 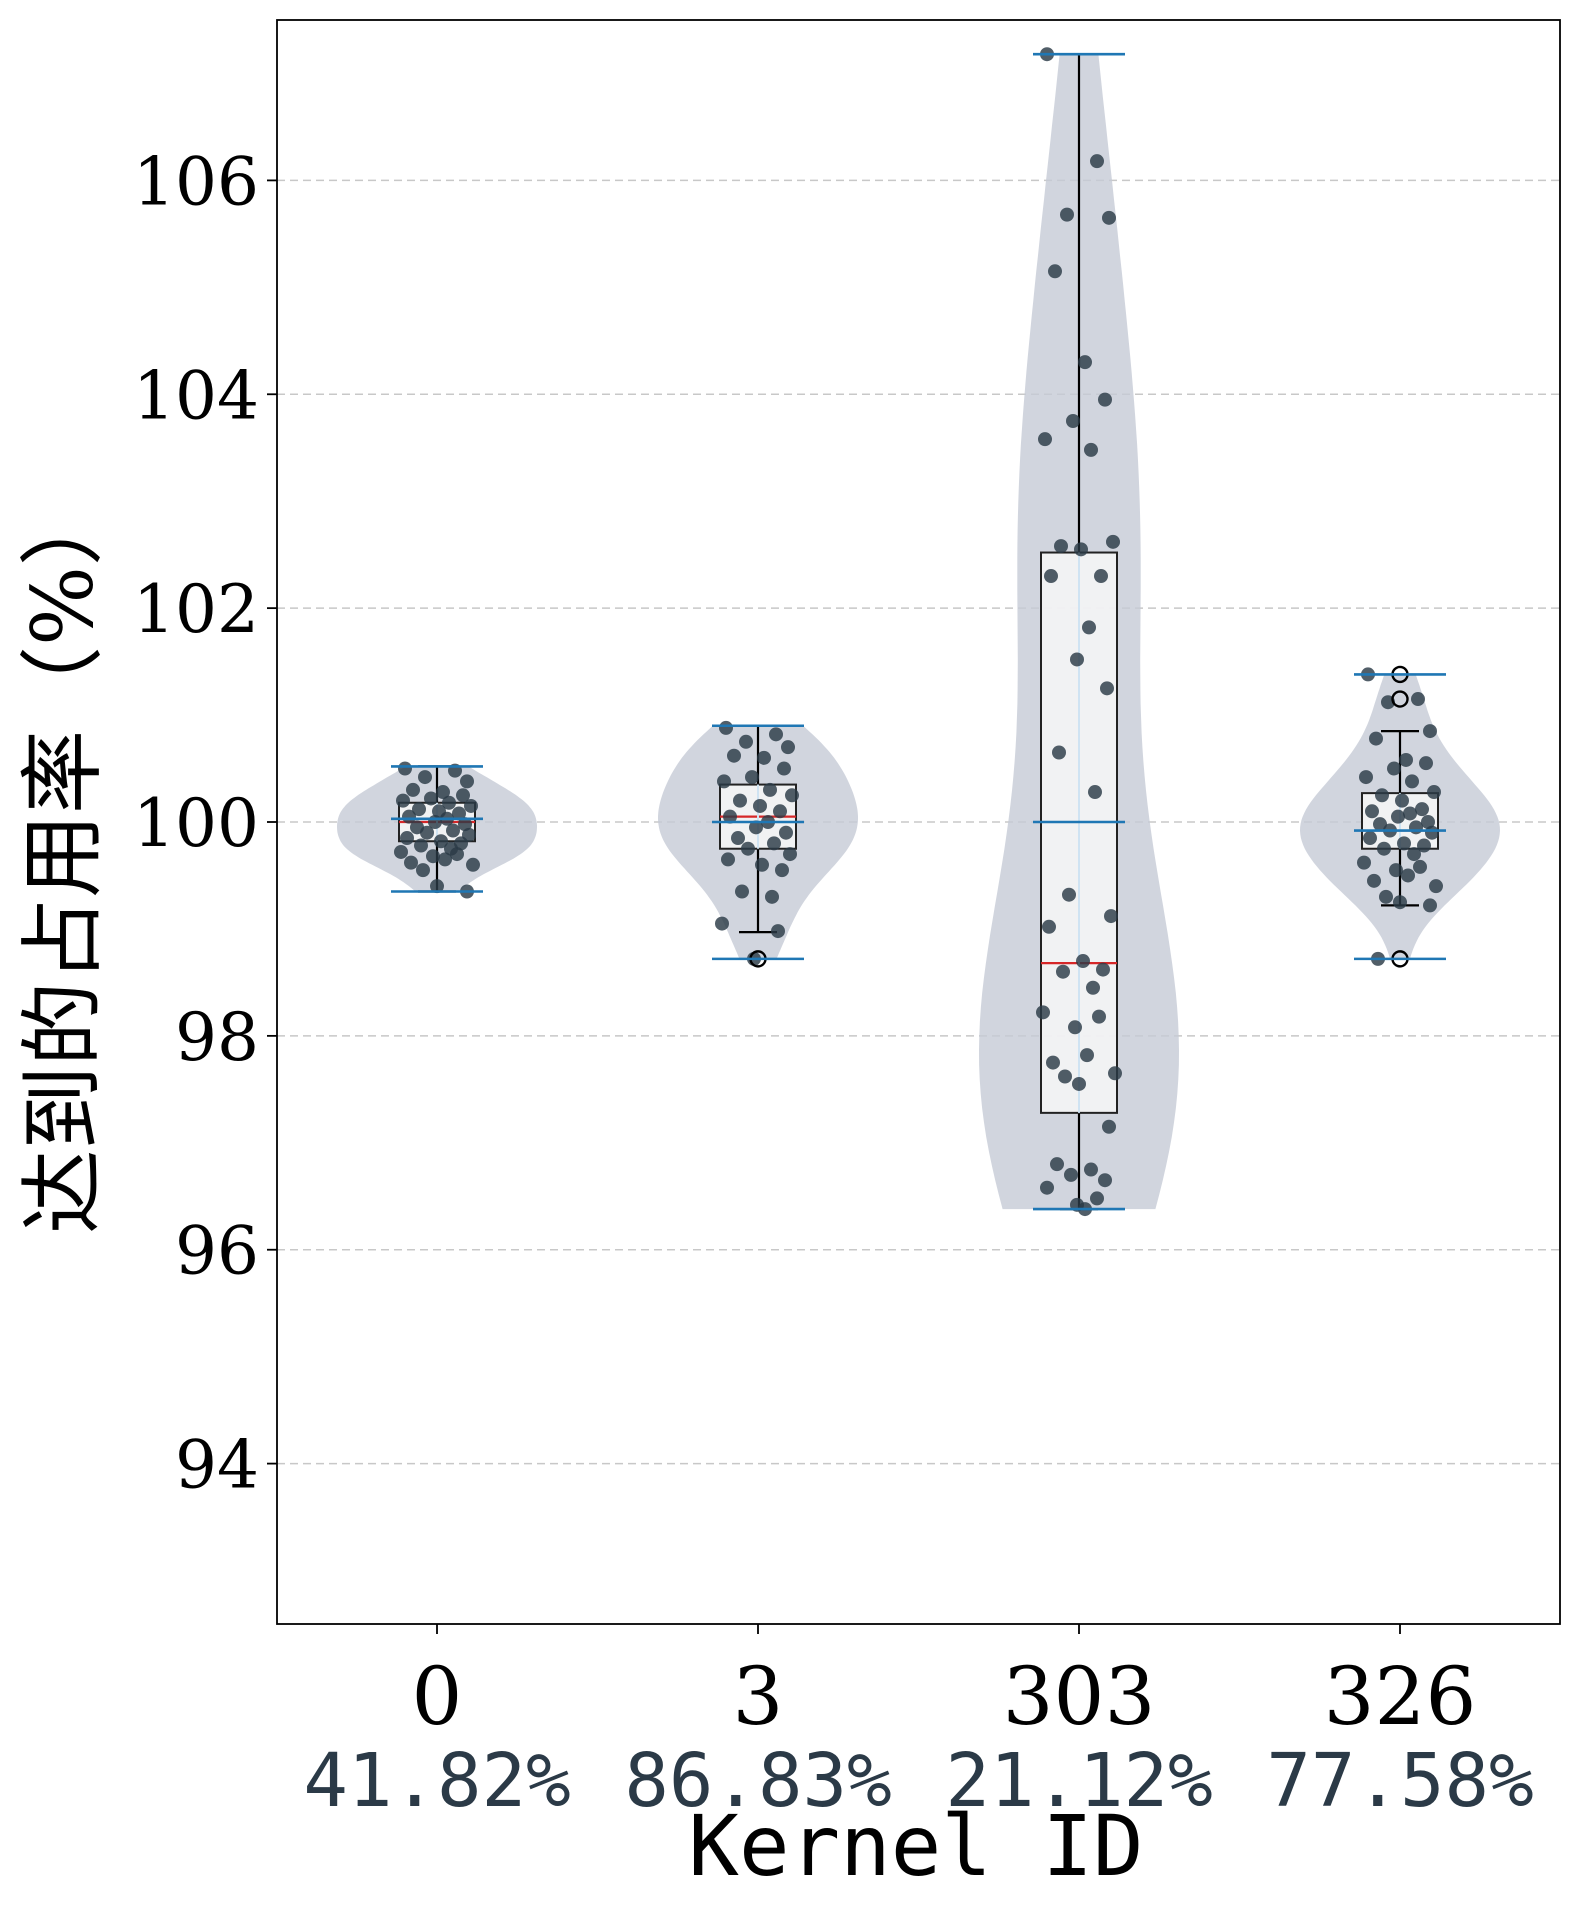 I want to click on y-axis-label: 达到的占用率（%）, so click(x=63, y=858).